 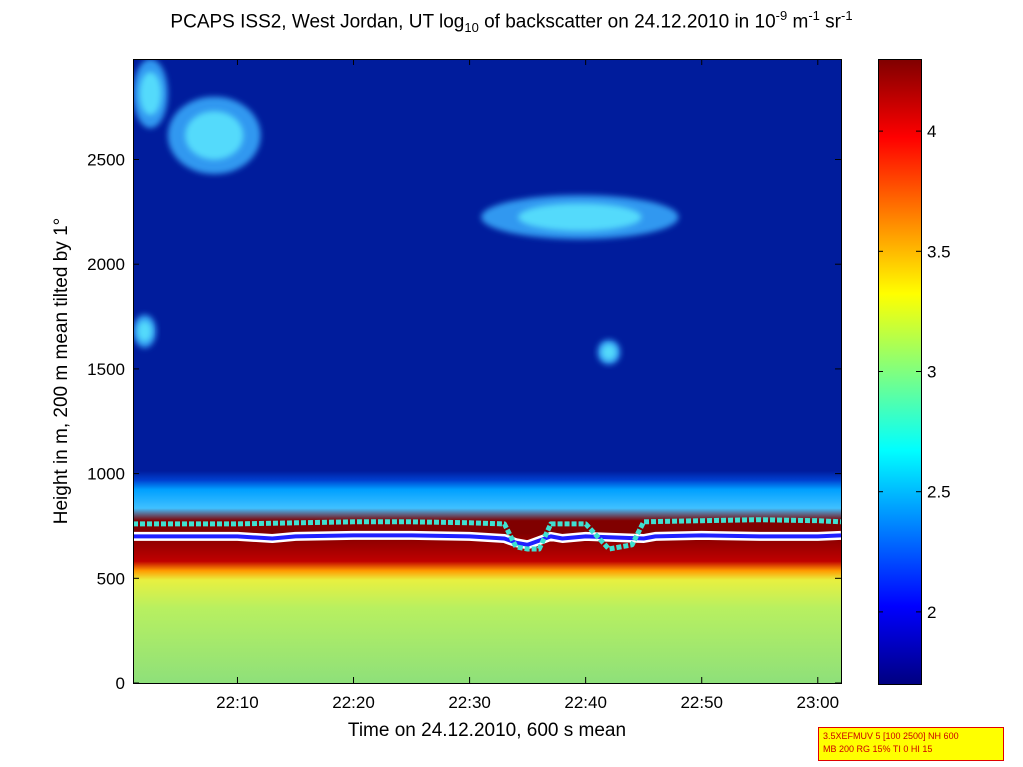 What do you see at coordinates (106, 474) in the screenshot?
I see `y-tick-label: 1000` at bounding box center [106, 474].